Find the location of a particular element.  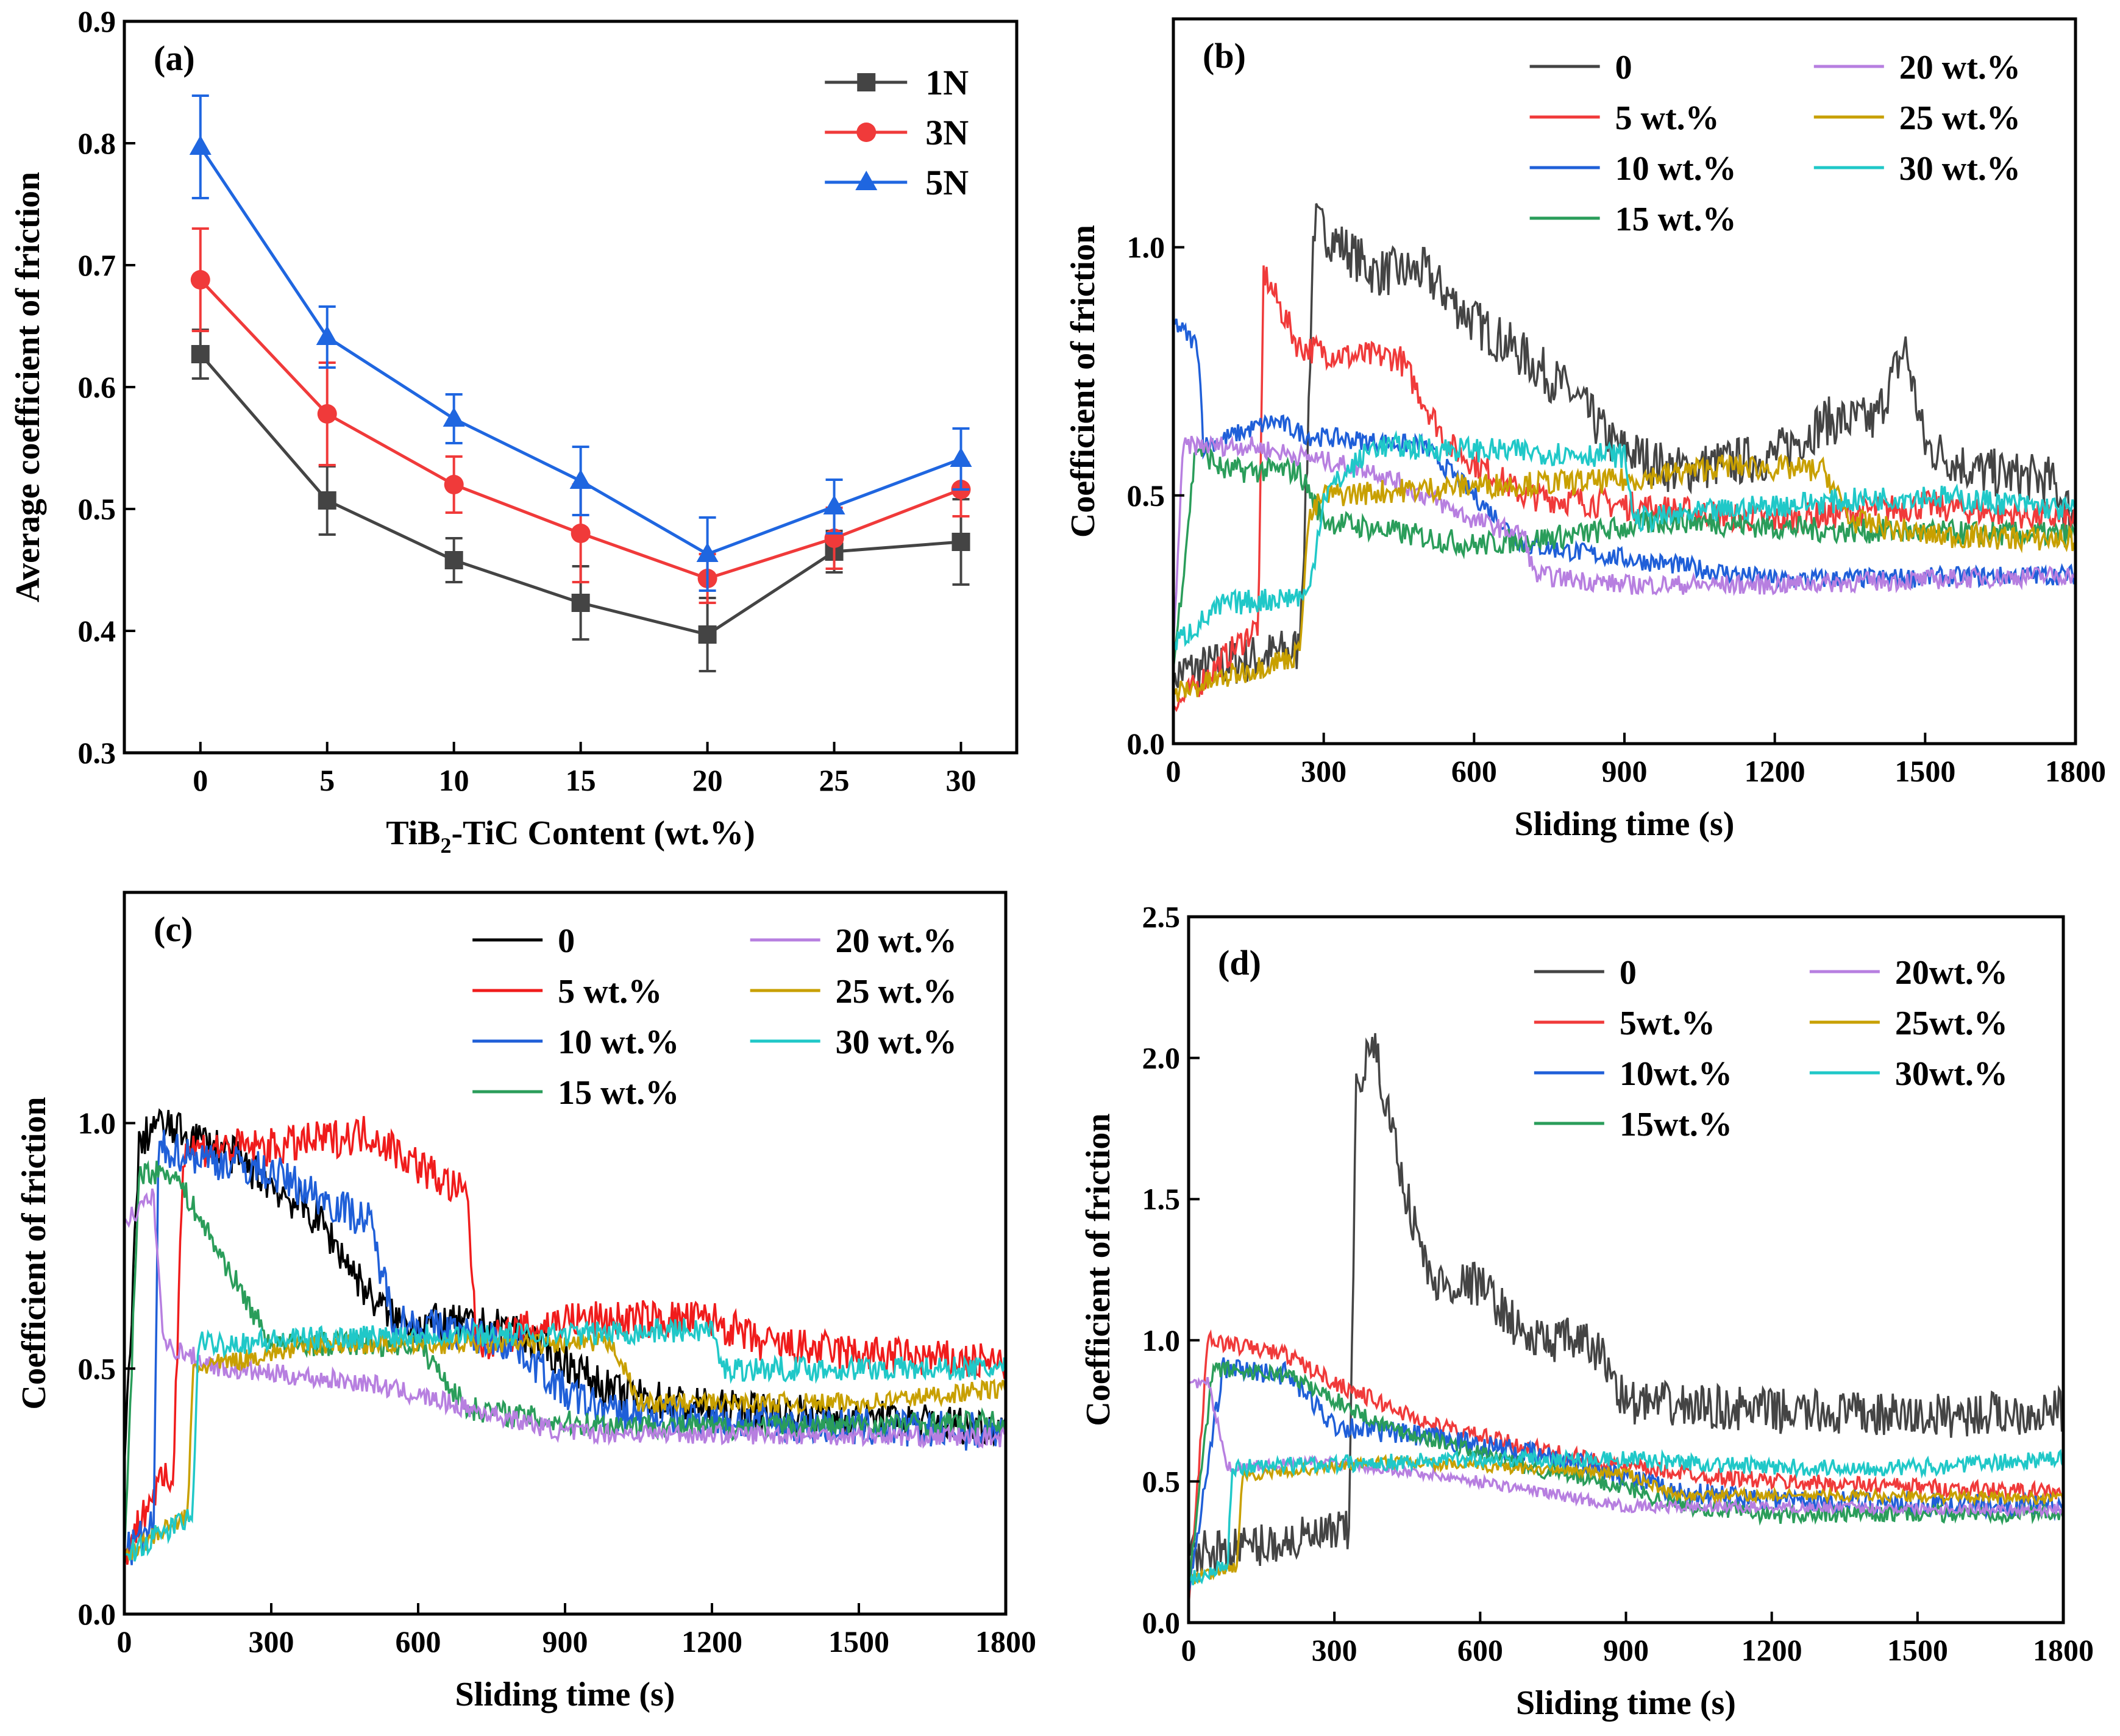

x-axis-label: TiB2-TiC Content (wt.%) is located at coordinates (570, 836).